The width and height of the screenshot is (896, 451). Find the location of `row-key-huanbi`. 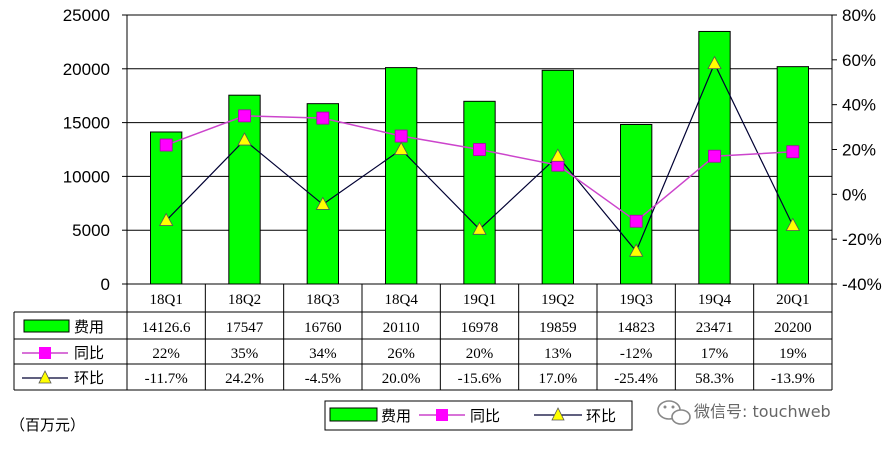

row-key-huanbi is located at coordinates (45, 377).